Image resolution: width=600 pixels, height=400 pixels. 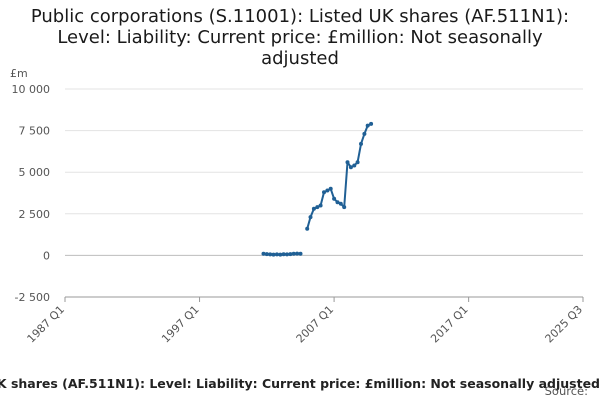 I want to click on x-tick-label: 1987 Q1, so click(x=46, y=324).